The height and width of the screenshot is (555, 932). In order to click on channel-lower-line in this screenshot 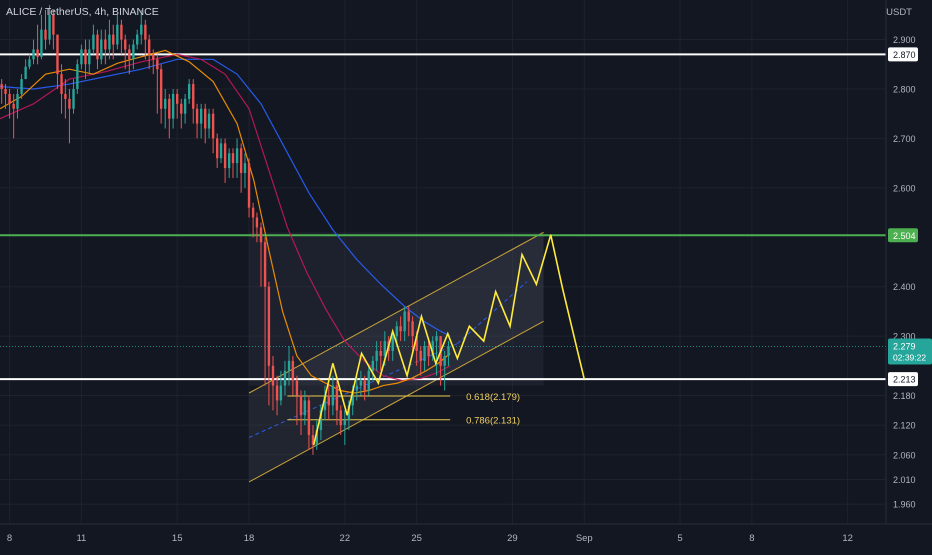, I will do `click(396, 401)`.